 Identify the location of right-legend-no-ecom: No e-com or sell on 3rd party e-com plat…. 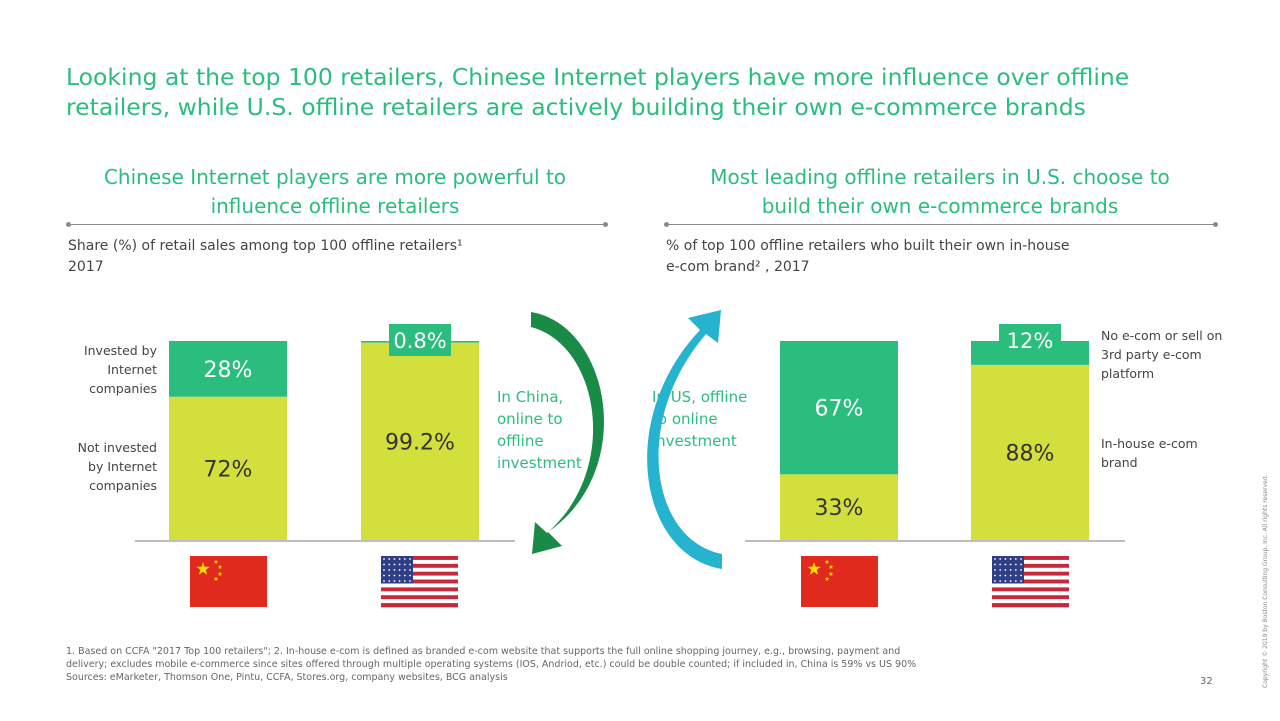
(1162, 354).